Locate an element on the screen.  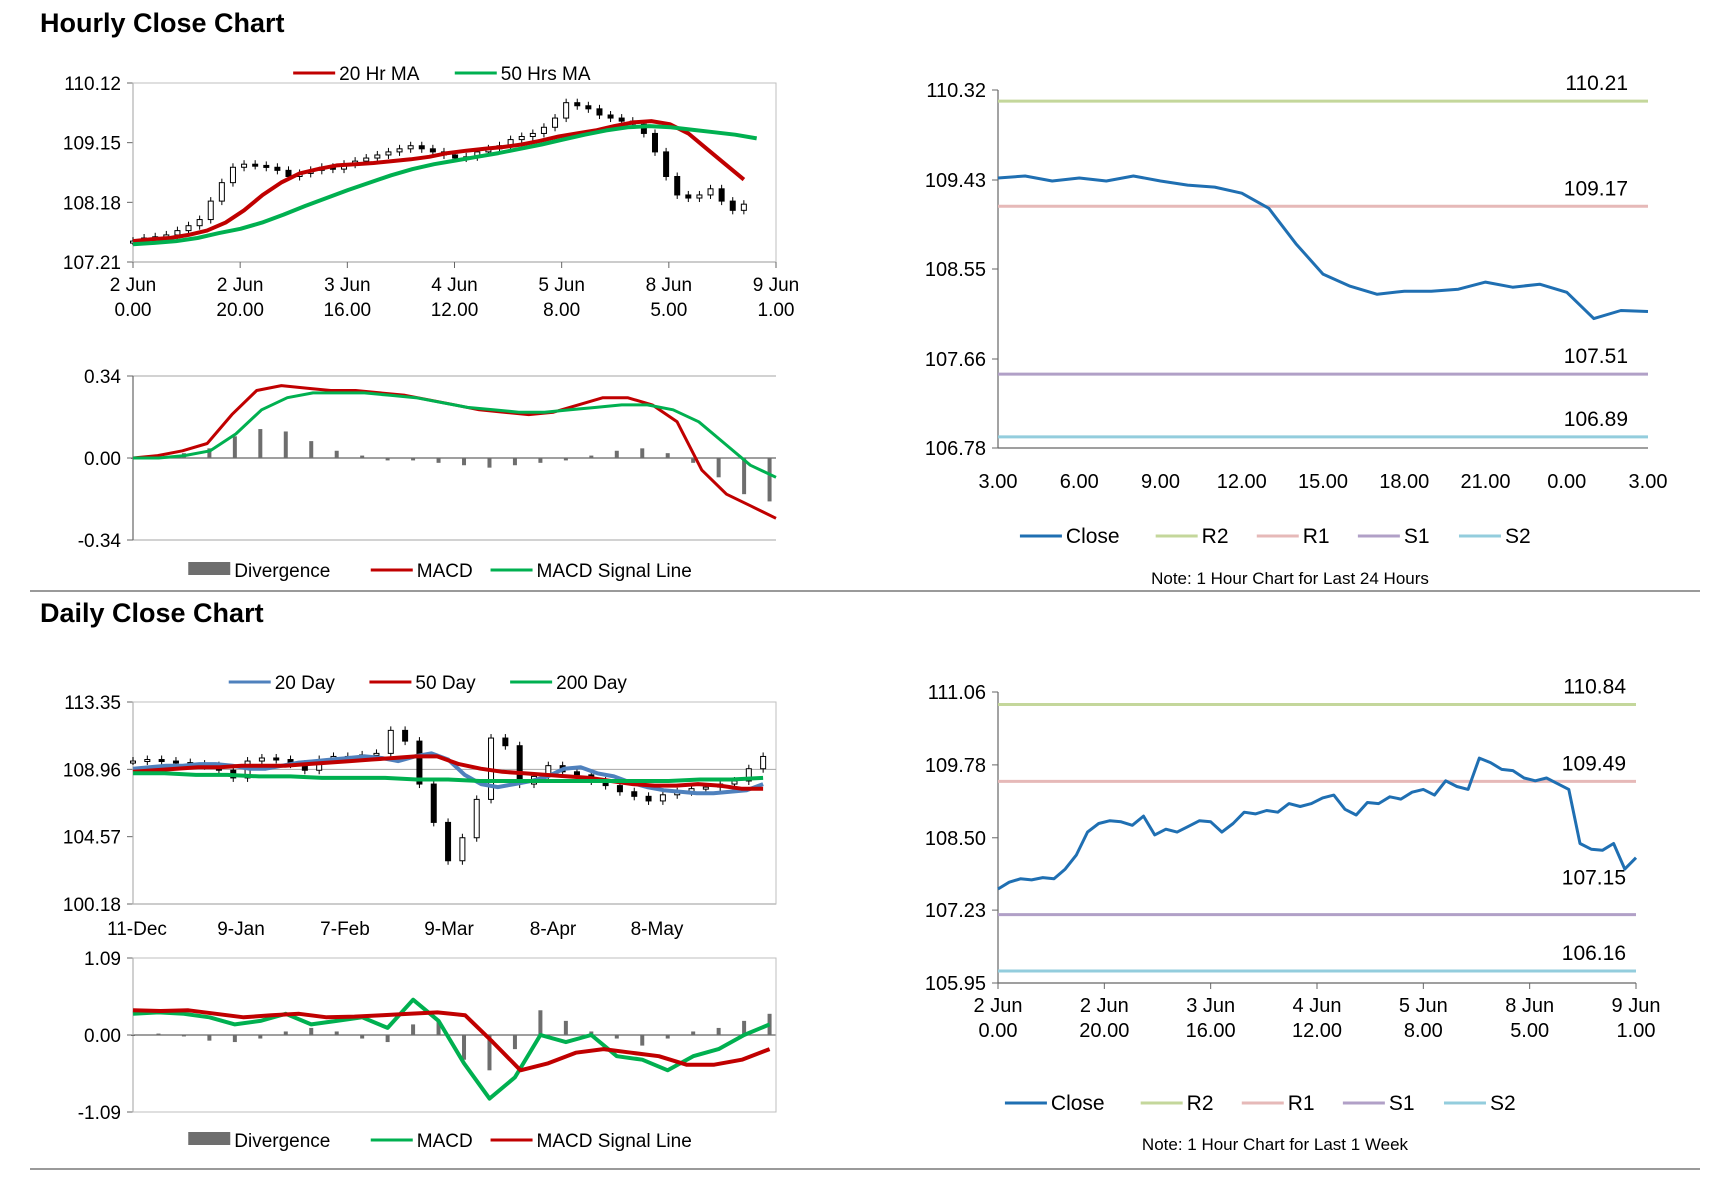
x-tick-label: 3.00 is located at coordinates (998, 482).